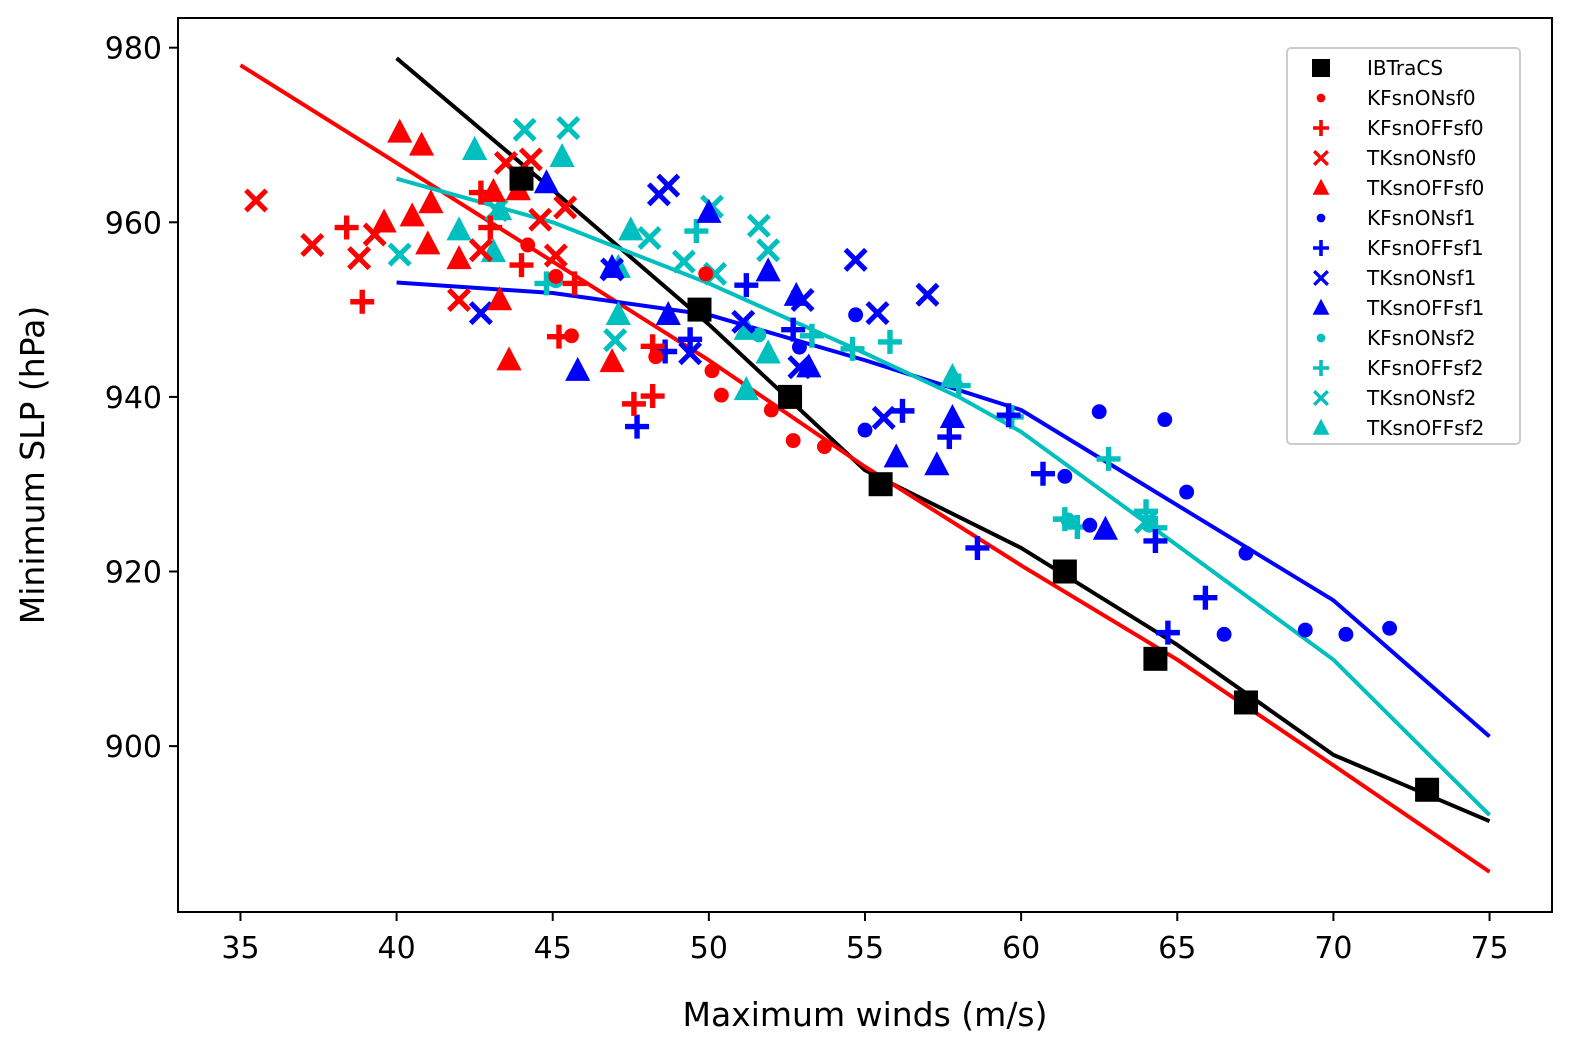 The image size is (1592, 1064). I want to click on legend-label: KFsnONsf2, so click(1421, 338).